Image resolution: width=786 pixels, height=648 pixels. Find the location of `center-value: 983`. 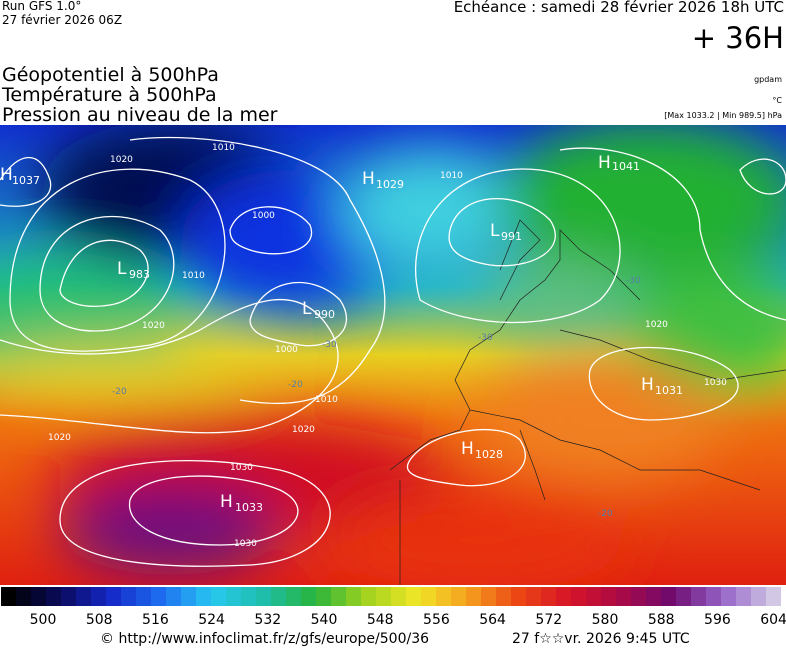

center-value: 983 is located at coordinates (139, 274).